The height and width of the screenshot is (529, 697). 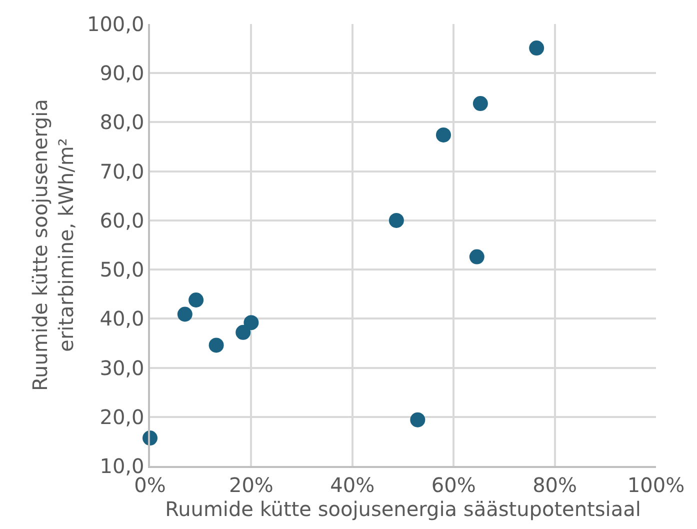 I want to click on y-tick-label: 90,0, so click(x=122, y=73).